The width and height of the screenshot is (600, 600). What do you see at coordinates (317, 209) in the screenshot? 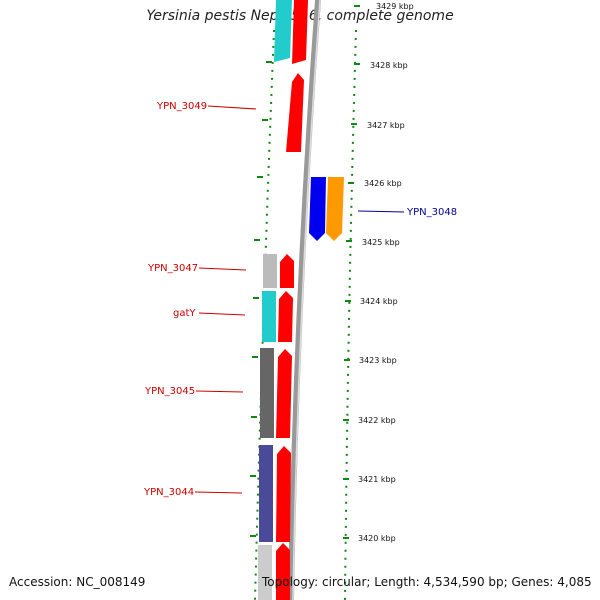
I see `gene-ypn3048-blue` at bounding box center [317, 209].